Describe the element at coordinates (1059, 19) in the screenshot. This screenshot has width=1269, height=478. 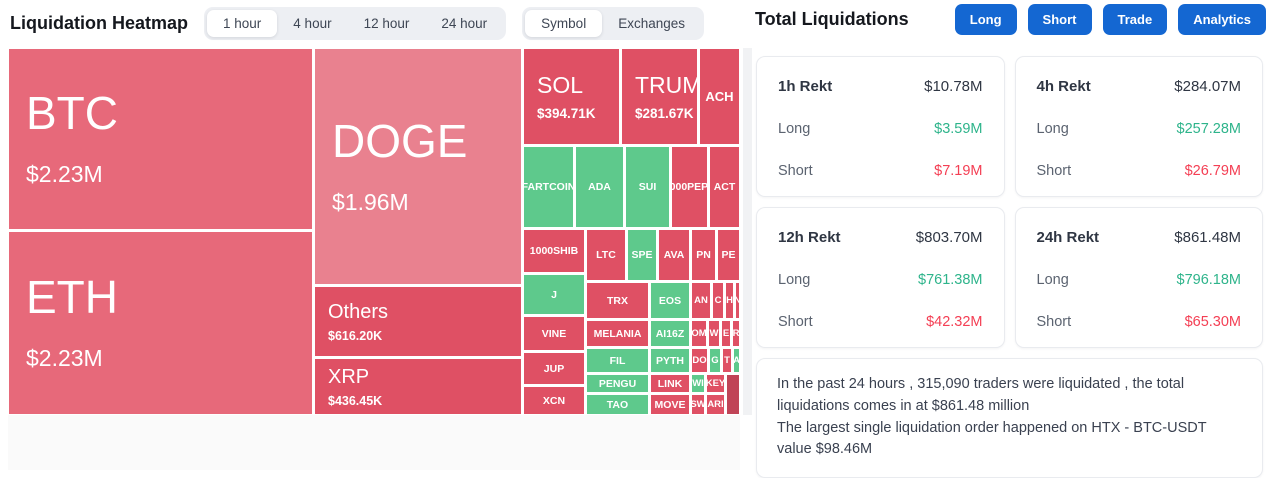
I see `short-button: Short` at that location.